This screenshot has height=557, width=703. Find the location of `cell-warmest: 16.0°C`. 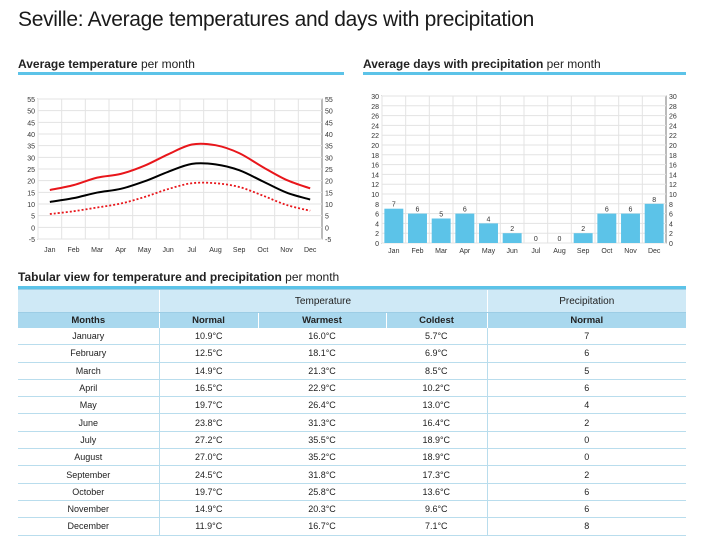

cell-warmest: 16.0°C is located at coordinates (322, 337).